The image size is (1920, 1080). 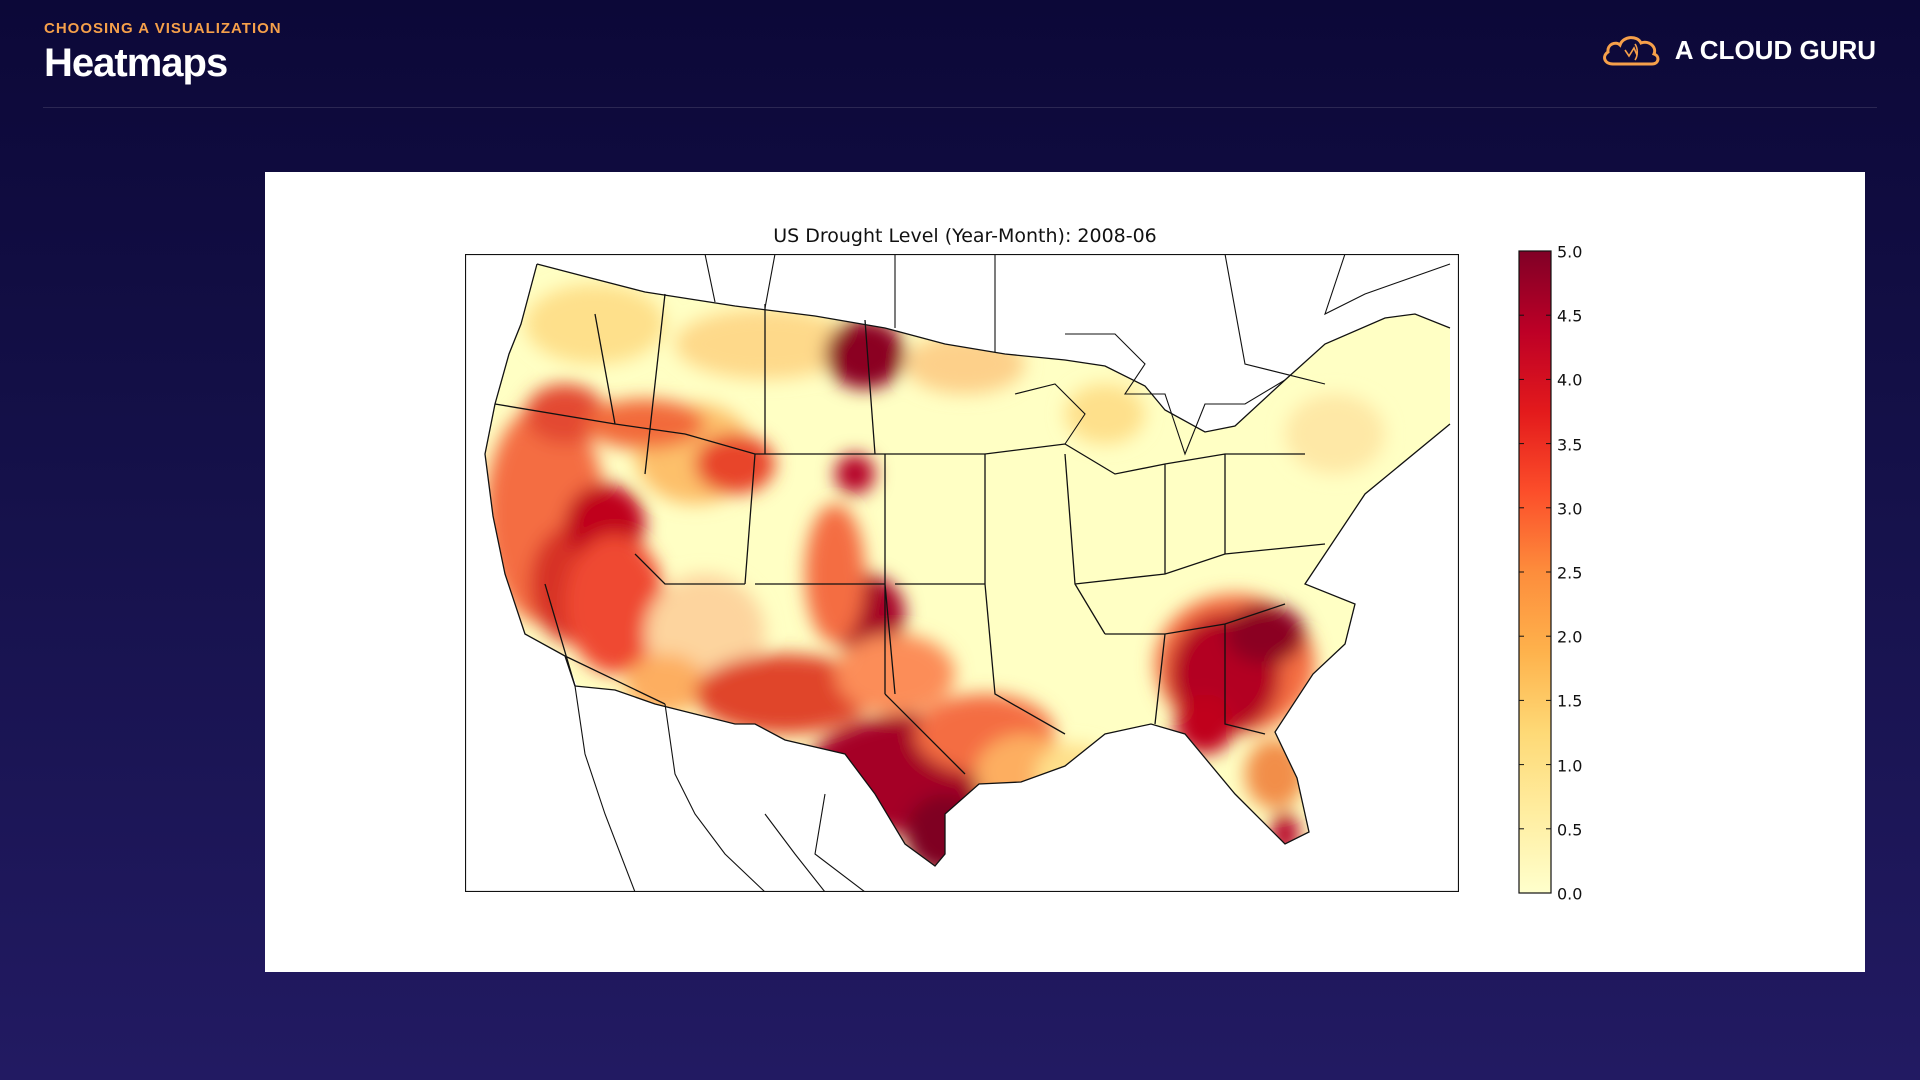 What do you see at coordinates (1570, 252) in the screenshot?
I see `colorbar-tick-label: 5.0` at bounding box center [1570, 252].